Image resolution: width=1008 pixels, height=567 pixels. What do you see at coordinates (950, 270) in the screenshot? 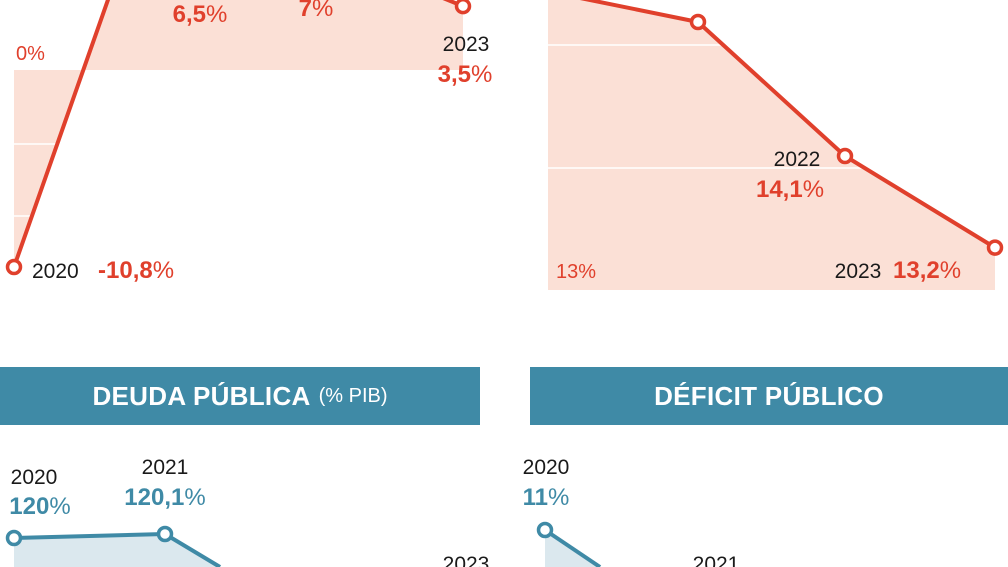
I see `unemp-value-2023-percent: %` at bounding box center [950, 270].